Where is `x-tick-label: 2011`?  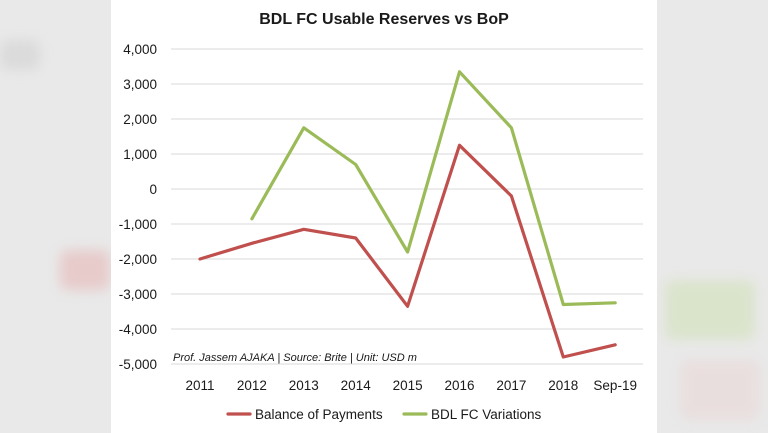 x-tick-label: 2011 is located at coordinates (199, 385).